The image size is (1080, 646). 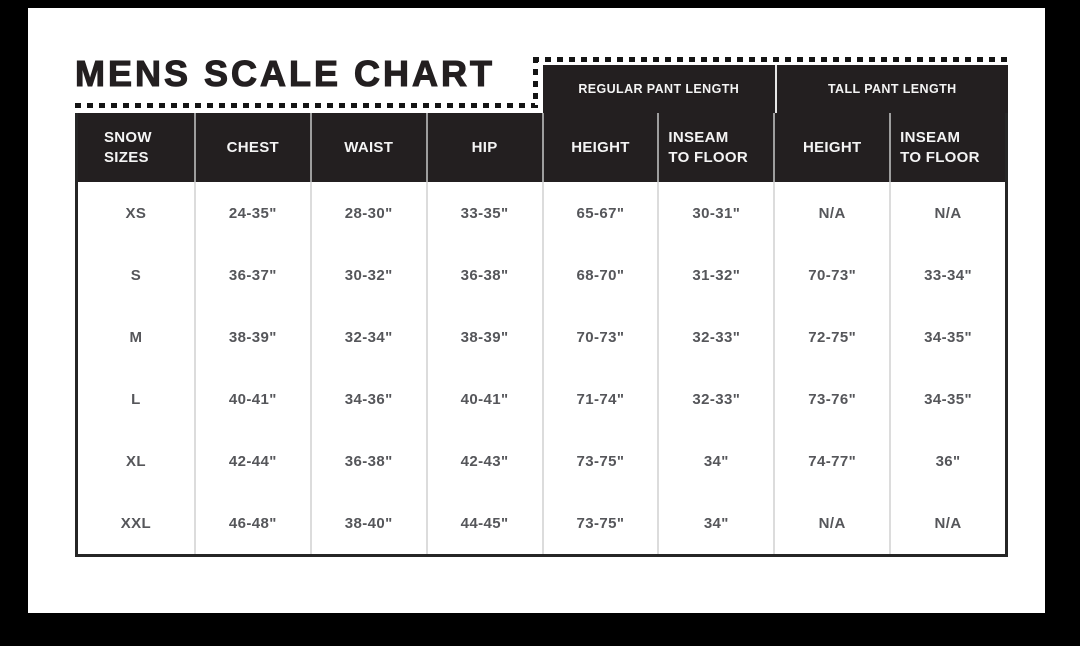 What do you see at coordinates (251, 213) in the screenshot?
I see `table-cell: 24-35"` at bounding box center [251, 213].